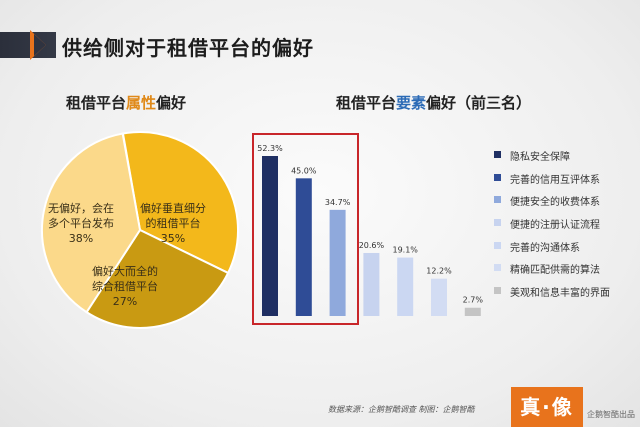 The width and height of the screenshot is (640, 427). I want to click on chevron-inner-shape, so click(40, 45).